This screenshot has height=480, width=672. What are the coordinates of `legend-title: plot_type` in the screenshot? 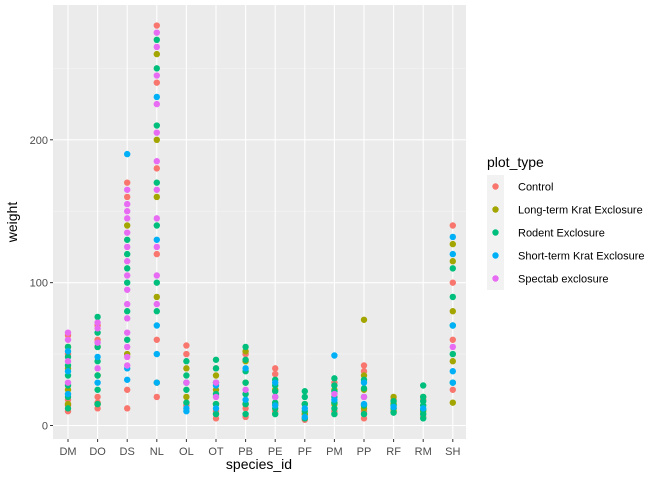 It's located at (515, 162).